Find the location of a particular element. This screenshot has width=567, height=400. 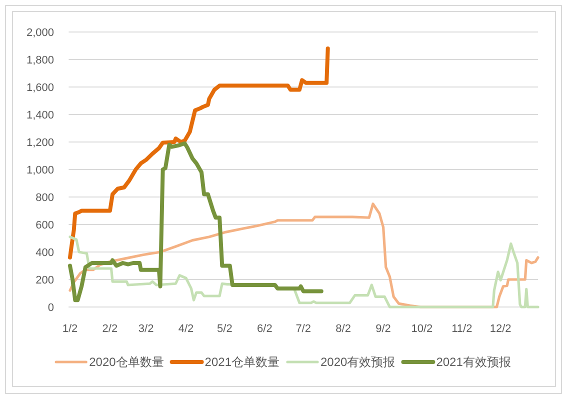

x-tick-label: 5/2 is located at coordinates (224, 328).